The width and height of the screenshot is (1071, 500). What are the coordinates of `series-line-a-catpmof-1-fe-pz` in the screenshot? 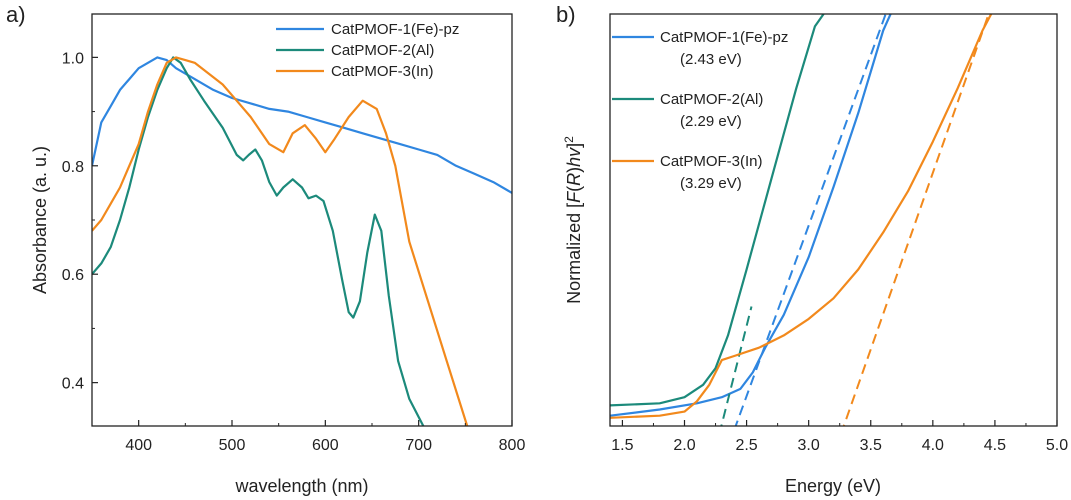 It's located at (302, 125).